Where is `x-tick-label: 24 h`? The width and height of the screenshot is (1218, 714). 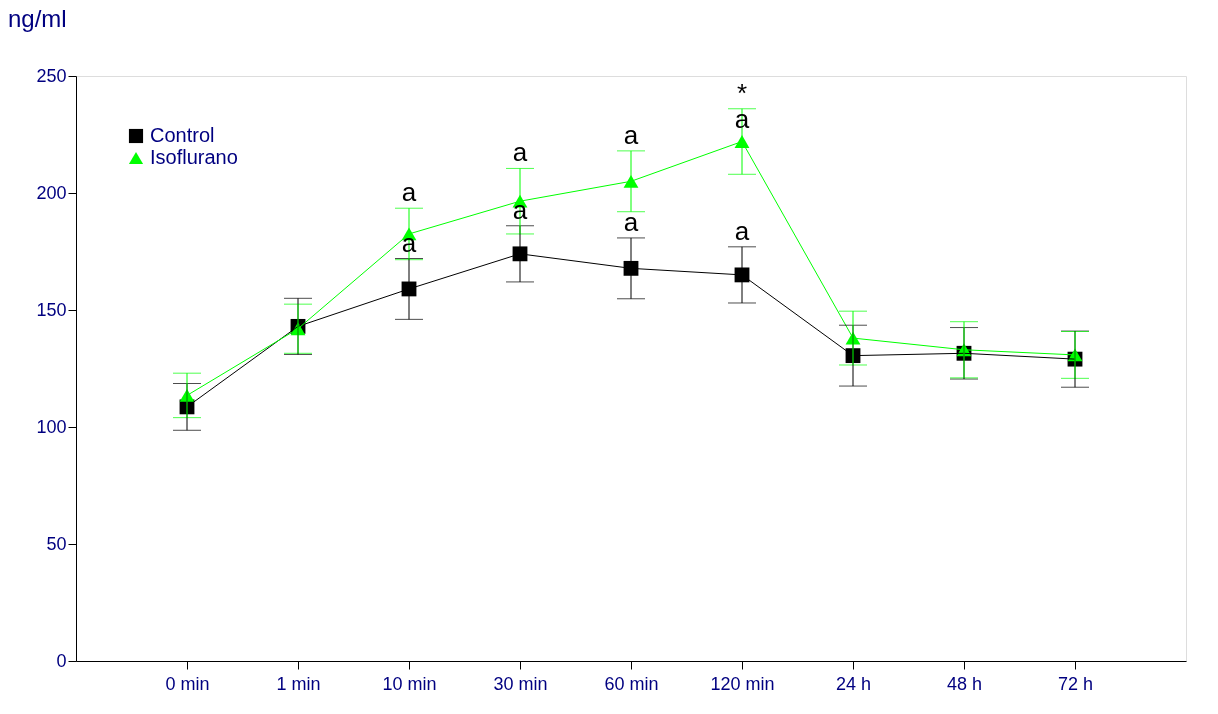 x-tick-label: 24 h is located at coordinates (853, 683).